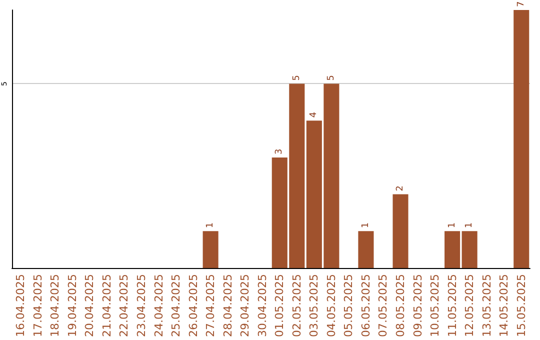 The width and height of the screenshot is (540, 340). Describe the element at coordinates (401, 189) in the screenshot. I see `data-label: 2` at that location.